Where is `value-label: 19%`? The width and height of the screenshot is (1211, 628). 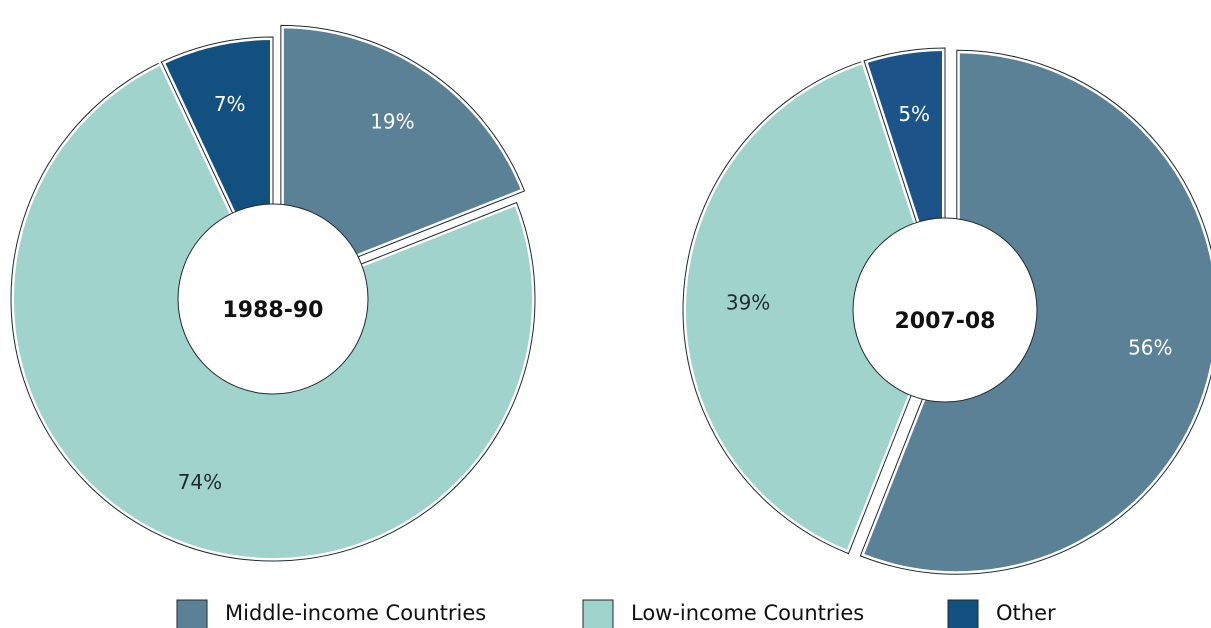
value-label: 19% is located at coordinates (392, 122).